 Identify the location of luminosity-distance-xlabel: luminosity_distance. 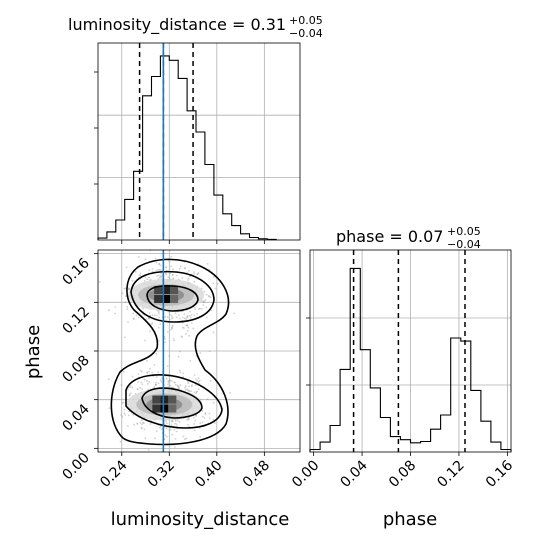
(200, 519).